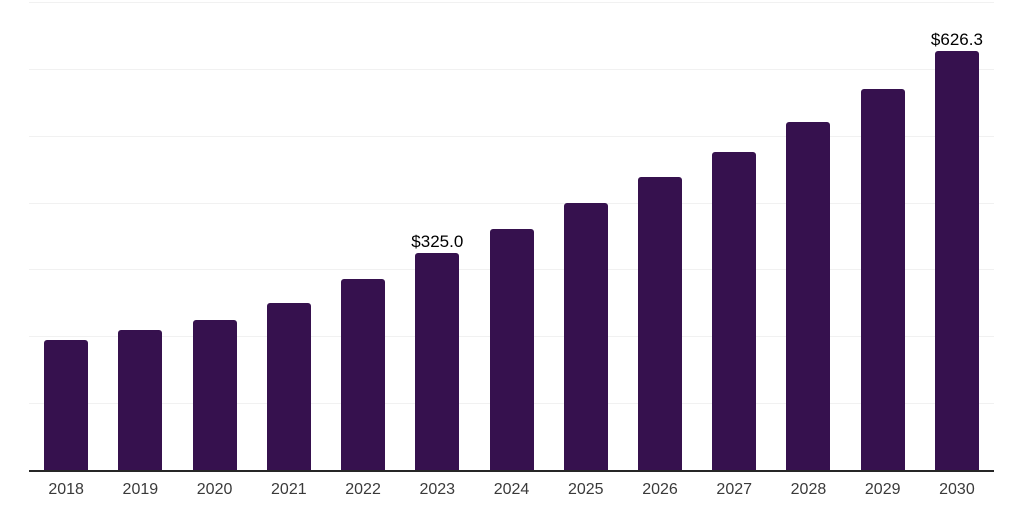 The height and width of the screenshot is (512, 1024). Describe the element at coordinates (140, 489) in the screenshot. I see `x-tick-label: 2019` at that location.